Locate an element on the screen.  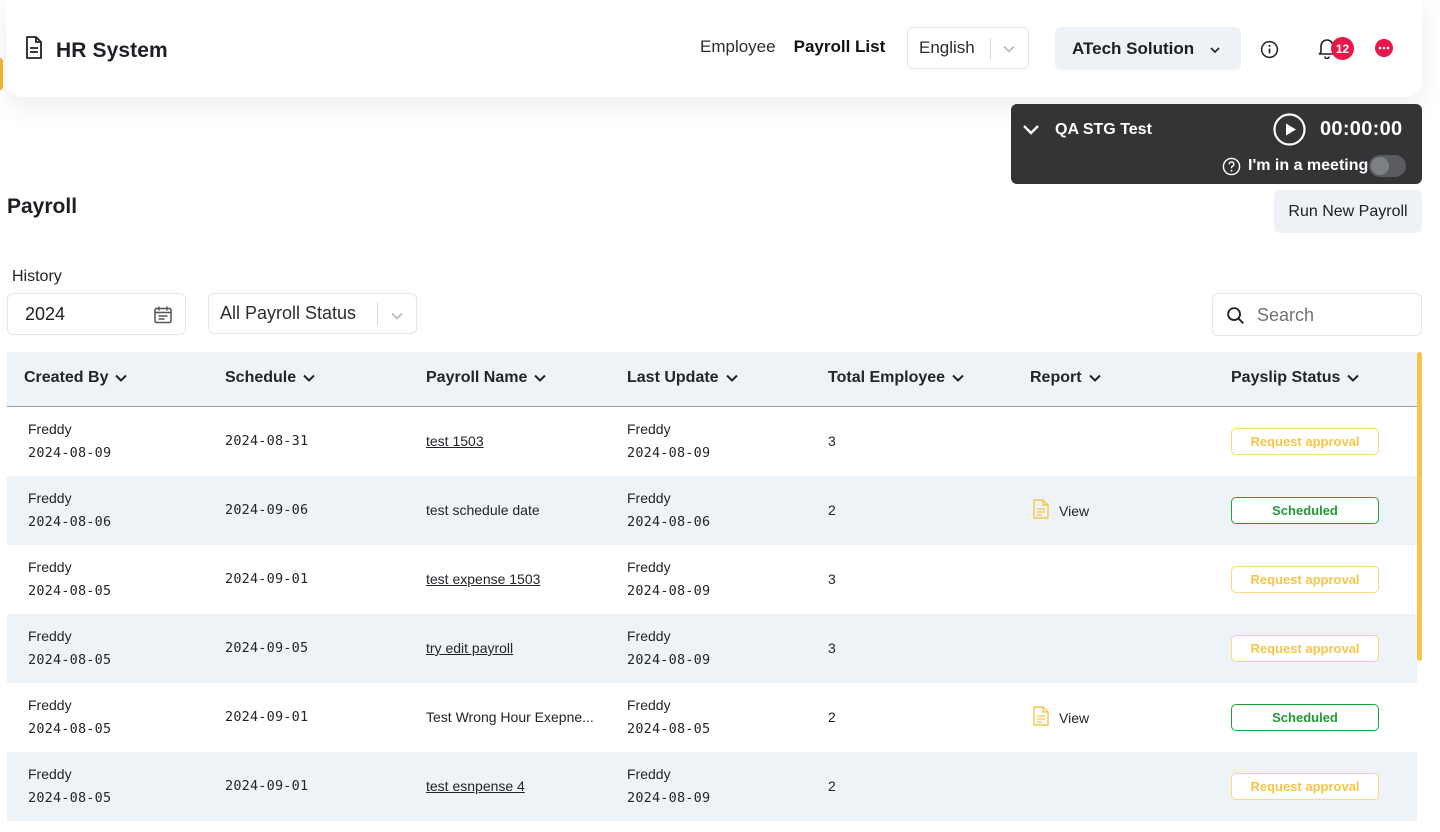
help-icon is located at coordinates (1231, 169).